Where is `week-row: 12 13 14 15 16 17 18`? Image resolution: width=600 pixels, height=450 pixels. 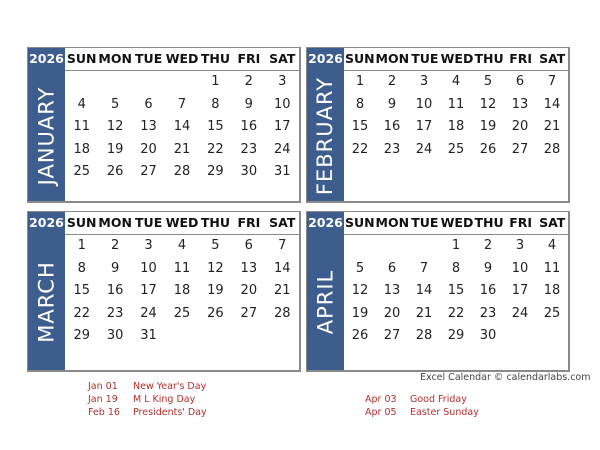 week-row: 12 13 14 15 16 17 18 is located at coordinates (456, 291).